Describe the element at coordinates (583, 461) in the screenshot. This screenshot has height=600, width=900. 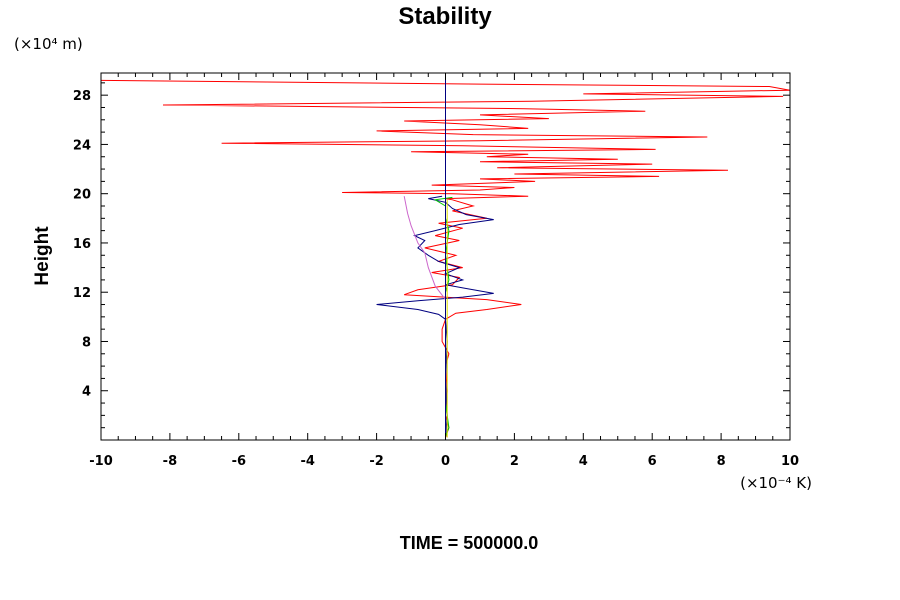
I see `x-tick-label: 4` at that location.